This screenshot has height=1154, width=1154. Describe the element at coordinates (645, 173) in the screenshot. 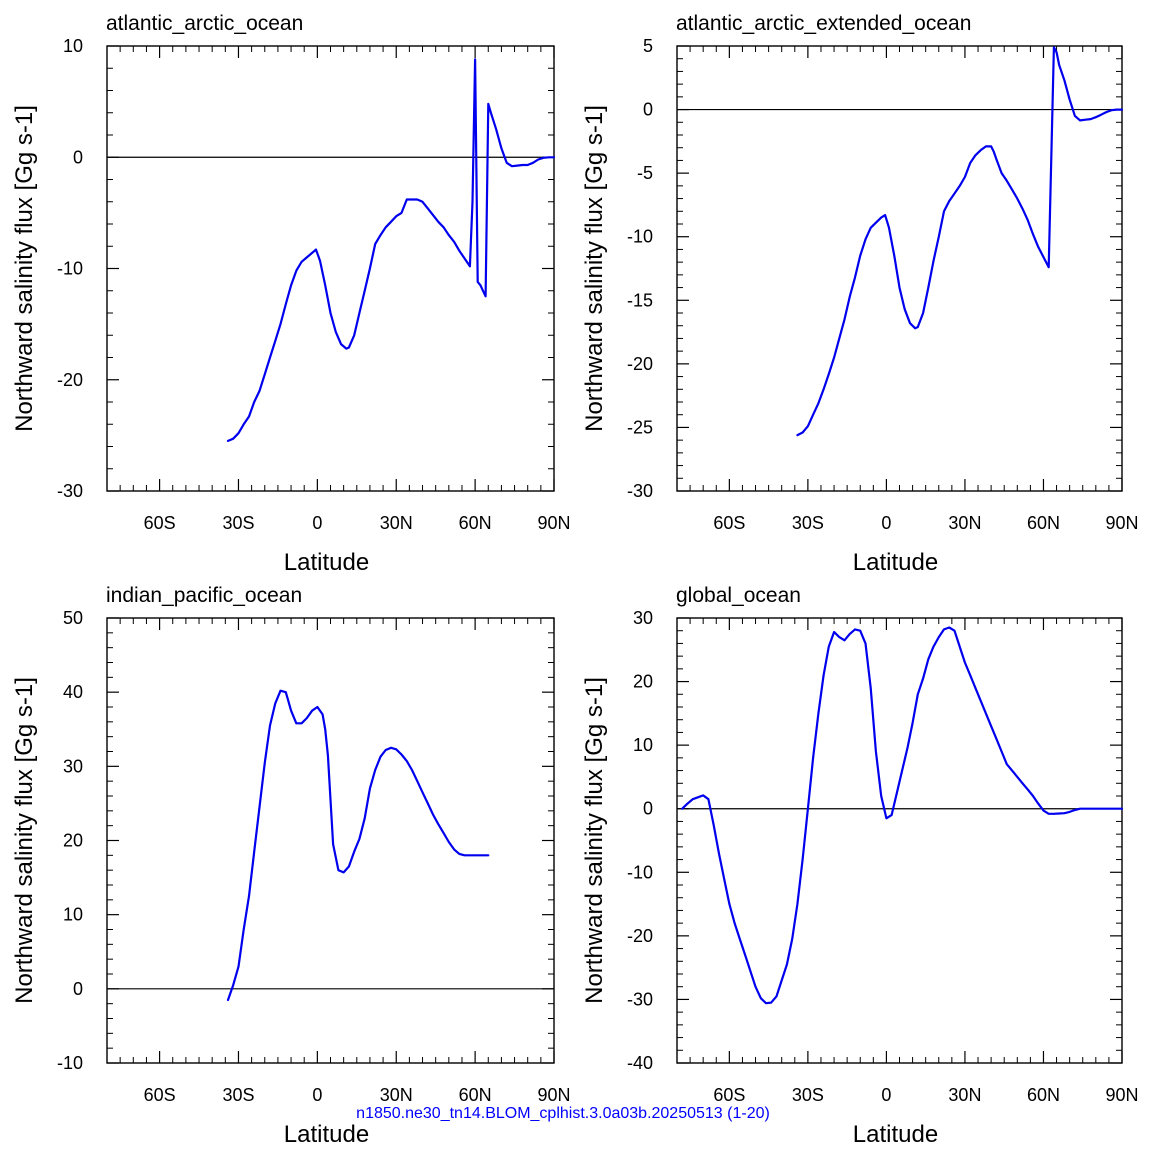

I see `y-tick-label: -5` at that location.